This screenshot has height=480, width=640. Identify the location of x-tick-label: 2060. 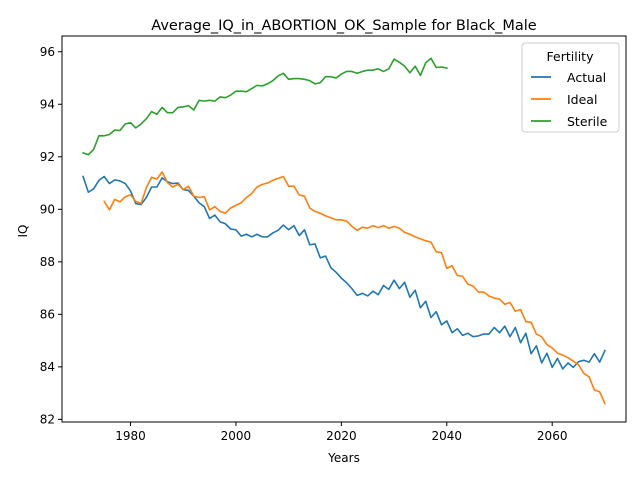
(552, 436).